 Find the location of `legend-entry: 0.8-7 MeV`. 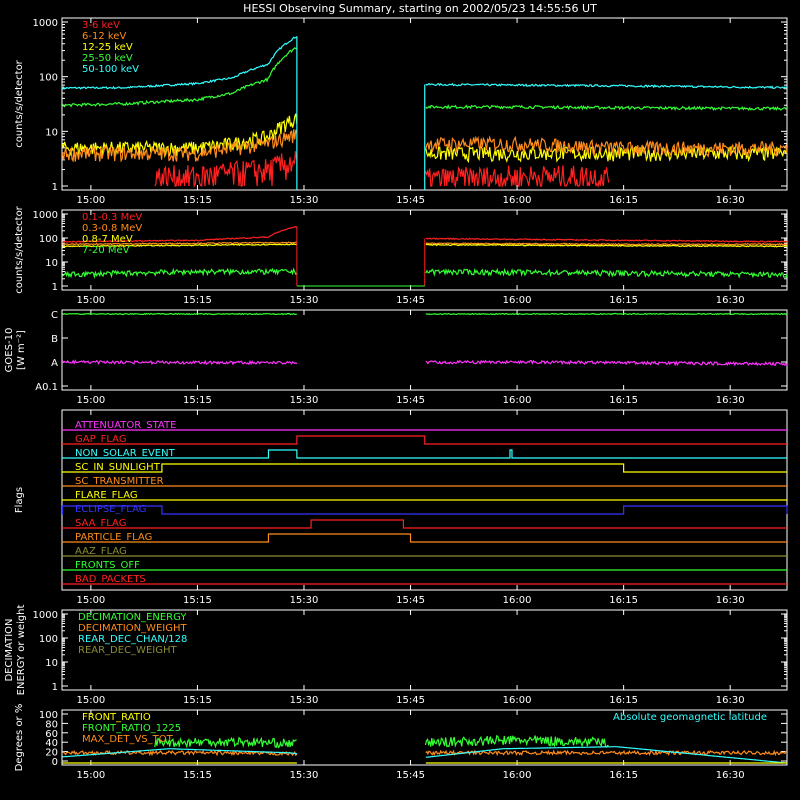

legend-entry: 0.8-7 MeV is located at coordinates (107, 239).